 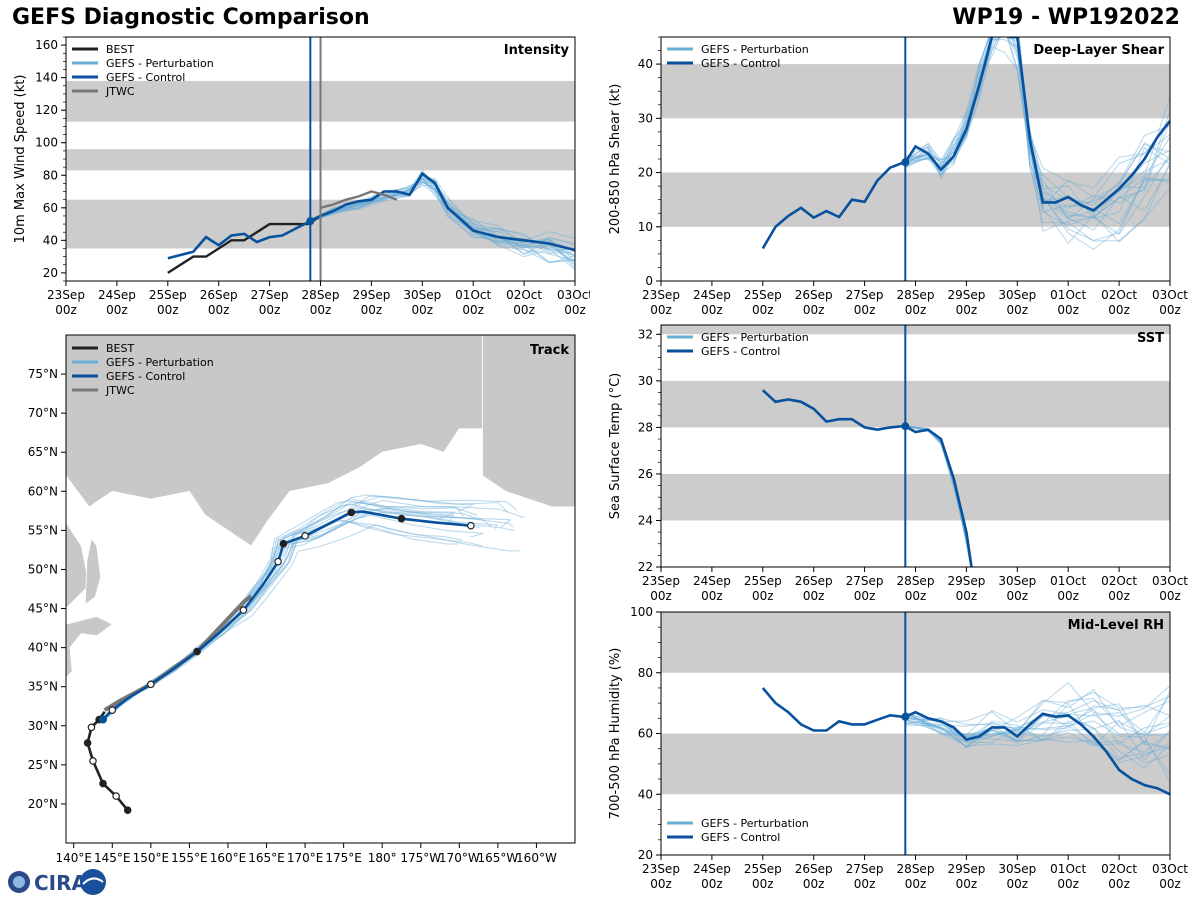 What do you see at coordinates (43, 452) in the screenshot?
I see `track-ytick-label: 65°N` at bounding box center [43, 452].